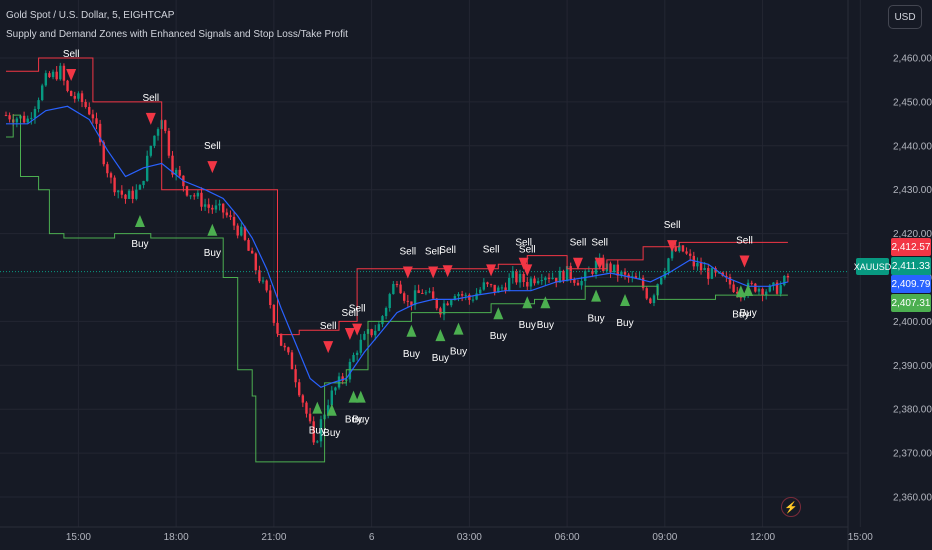 This screenshot has width=932, height=550. I want to click on symbol-legend-title: Gold Spot / U.S. Dollar, 5, EIGHTCAP, so click(90, 15).